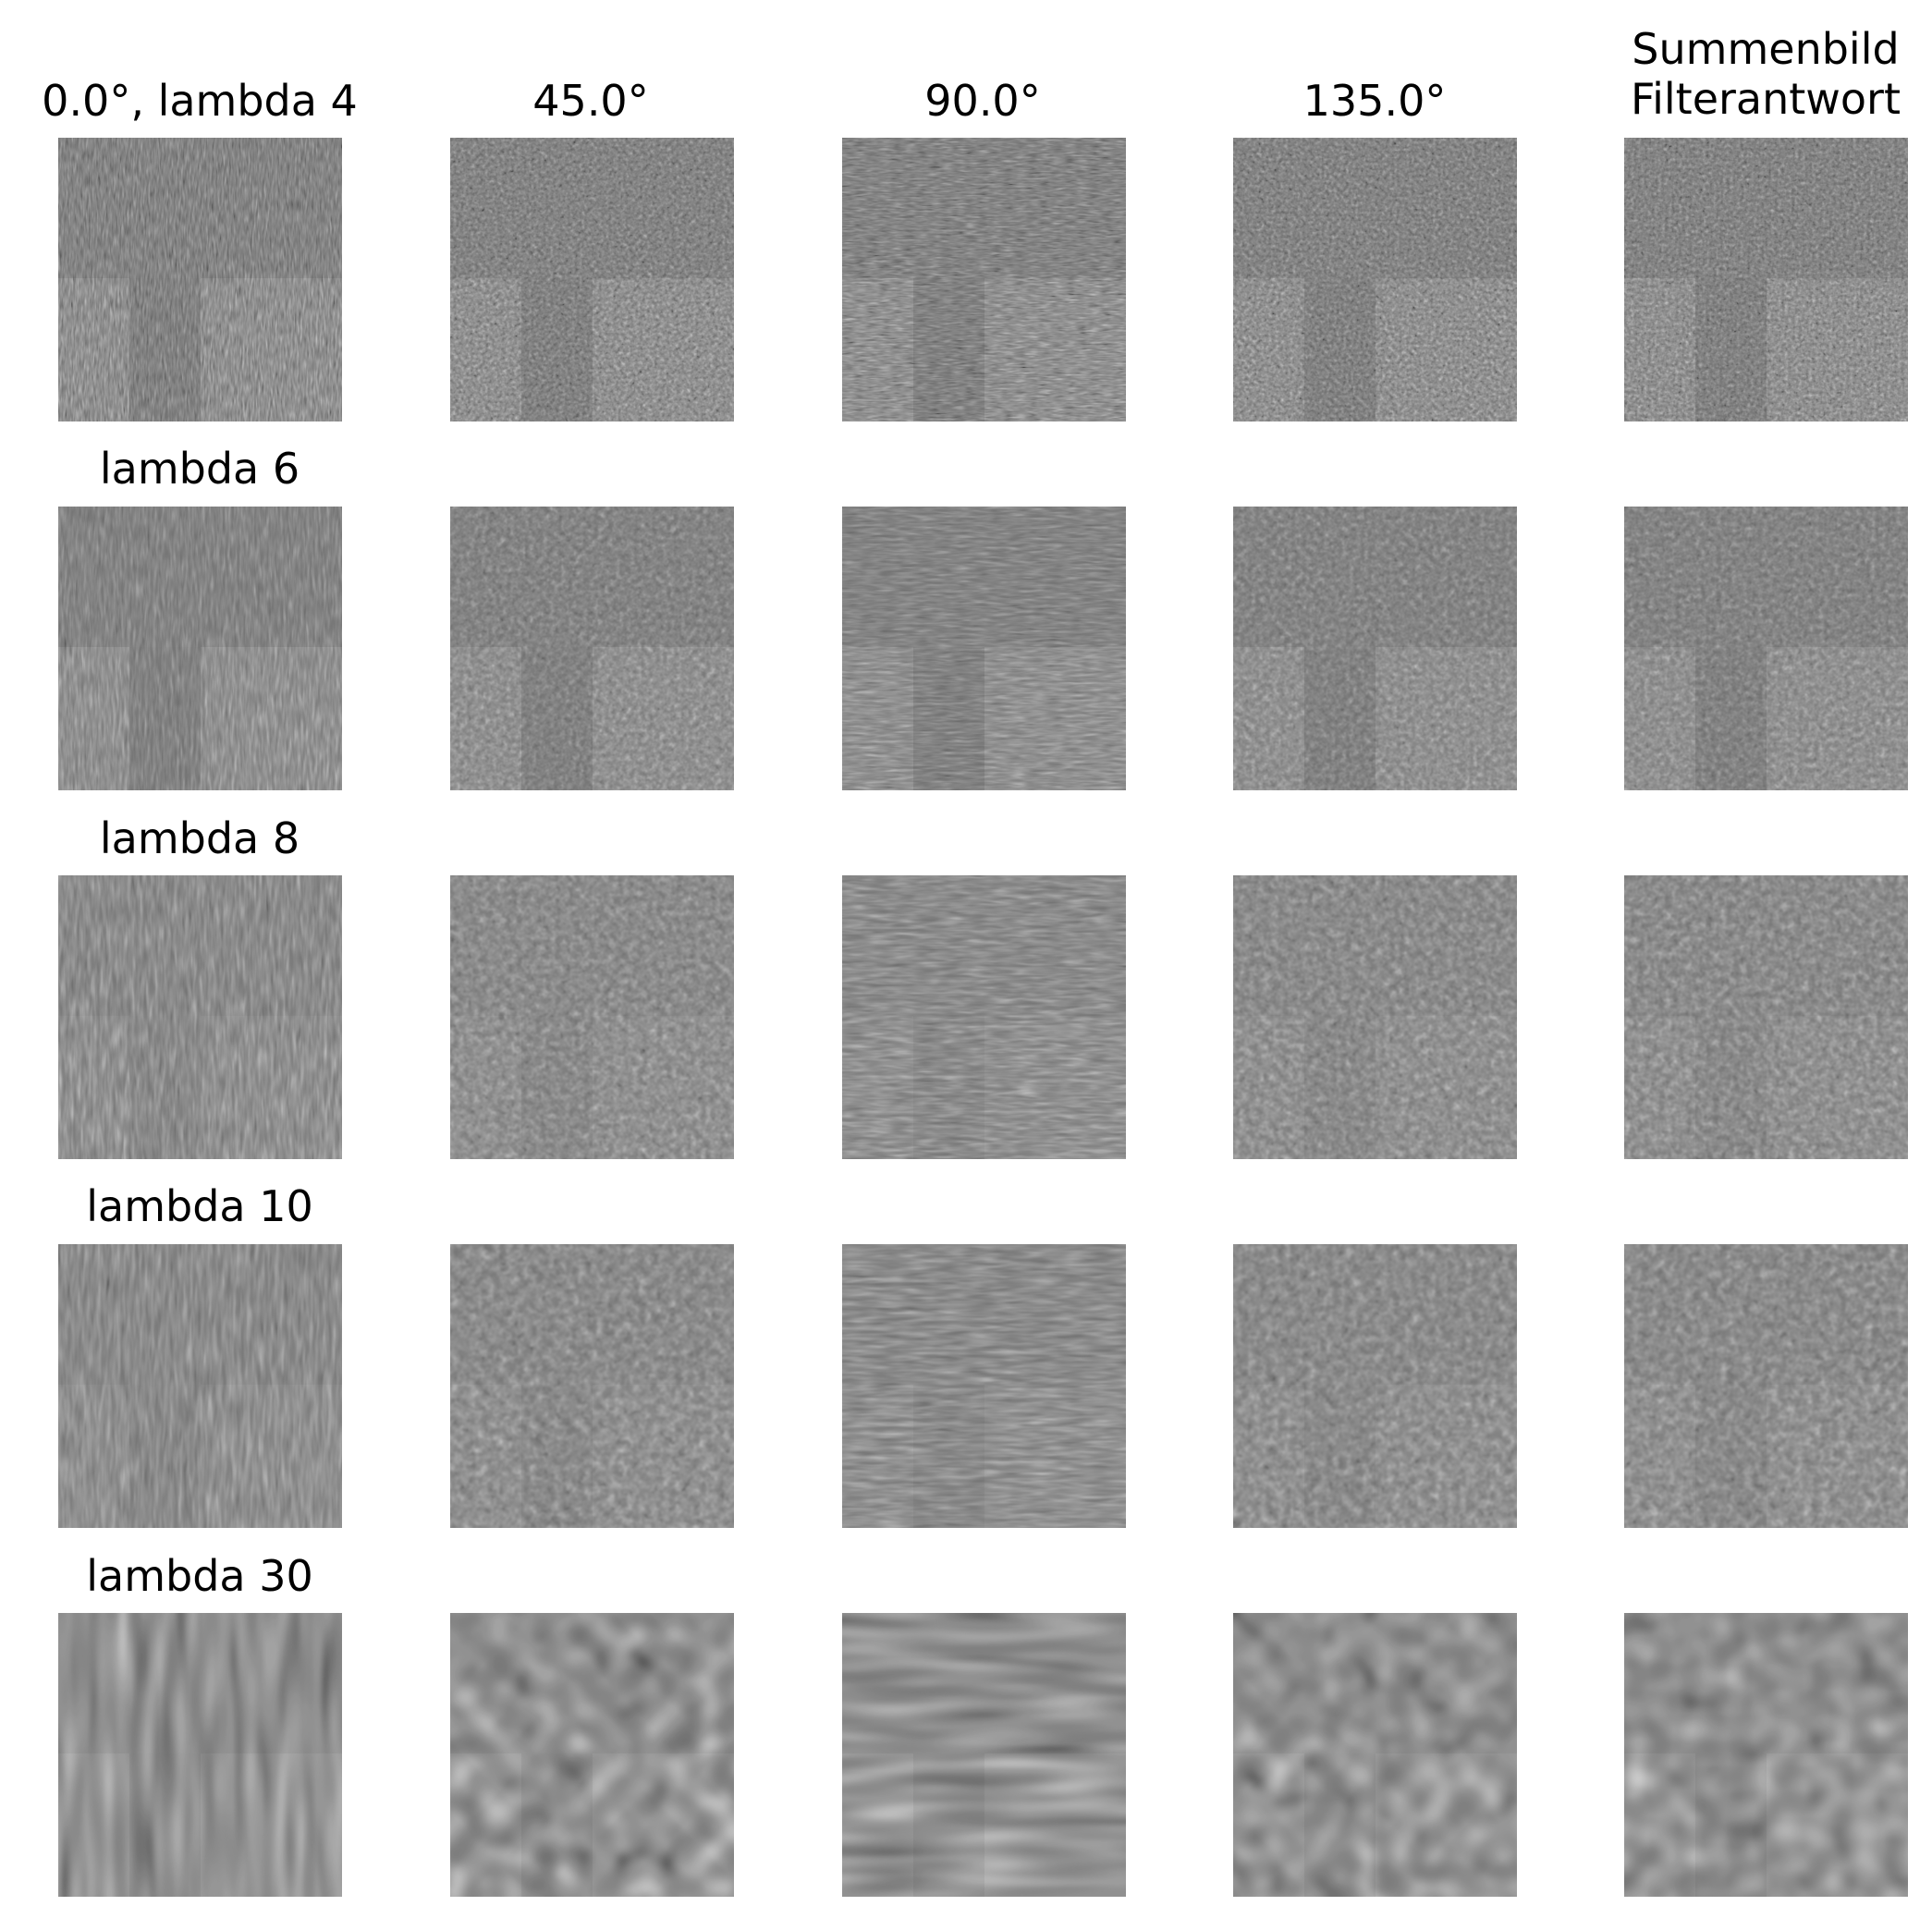  I want to click on column-title-summenbild-line1: Summenbild, so click(1766, 49).